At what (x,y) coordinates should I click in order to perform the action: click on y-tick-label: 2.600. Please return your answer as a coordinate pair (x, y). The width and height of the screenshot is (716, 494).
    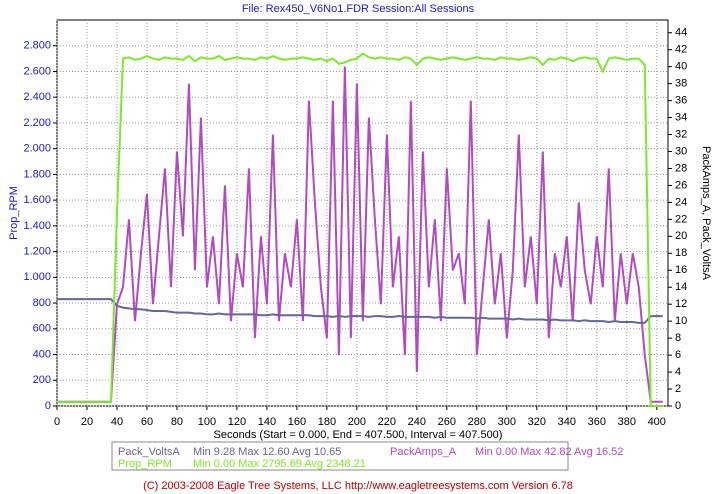
    Looking at the image, I should click on (37, 71).